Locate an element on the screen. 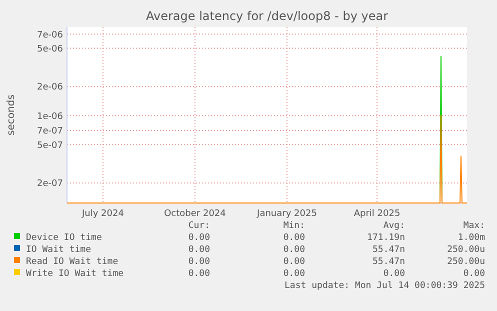  x-tick-label: April 2025 is located at coordinates (377, 214).